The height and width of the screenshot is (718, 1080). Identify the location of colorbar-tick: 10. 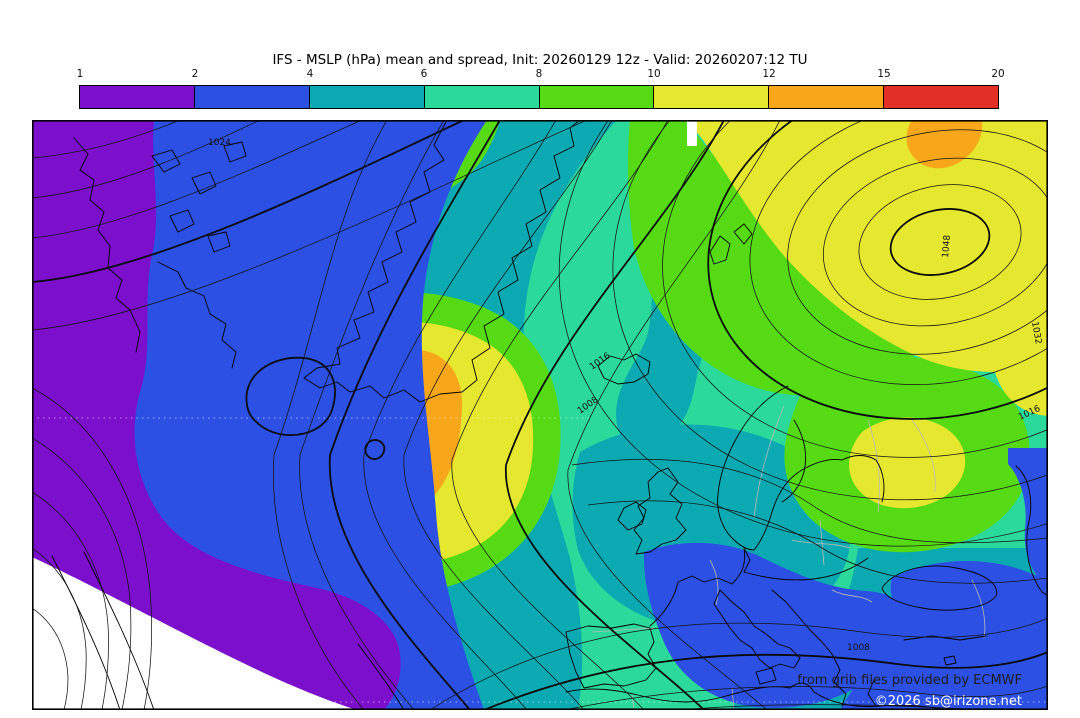
(654, 74).